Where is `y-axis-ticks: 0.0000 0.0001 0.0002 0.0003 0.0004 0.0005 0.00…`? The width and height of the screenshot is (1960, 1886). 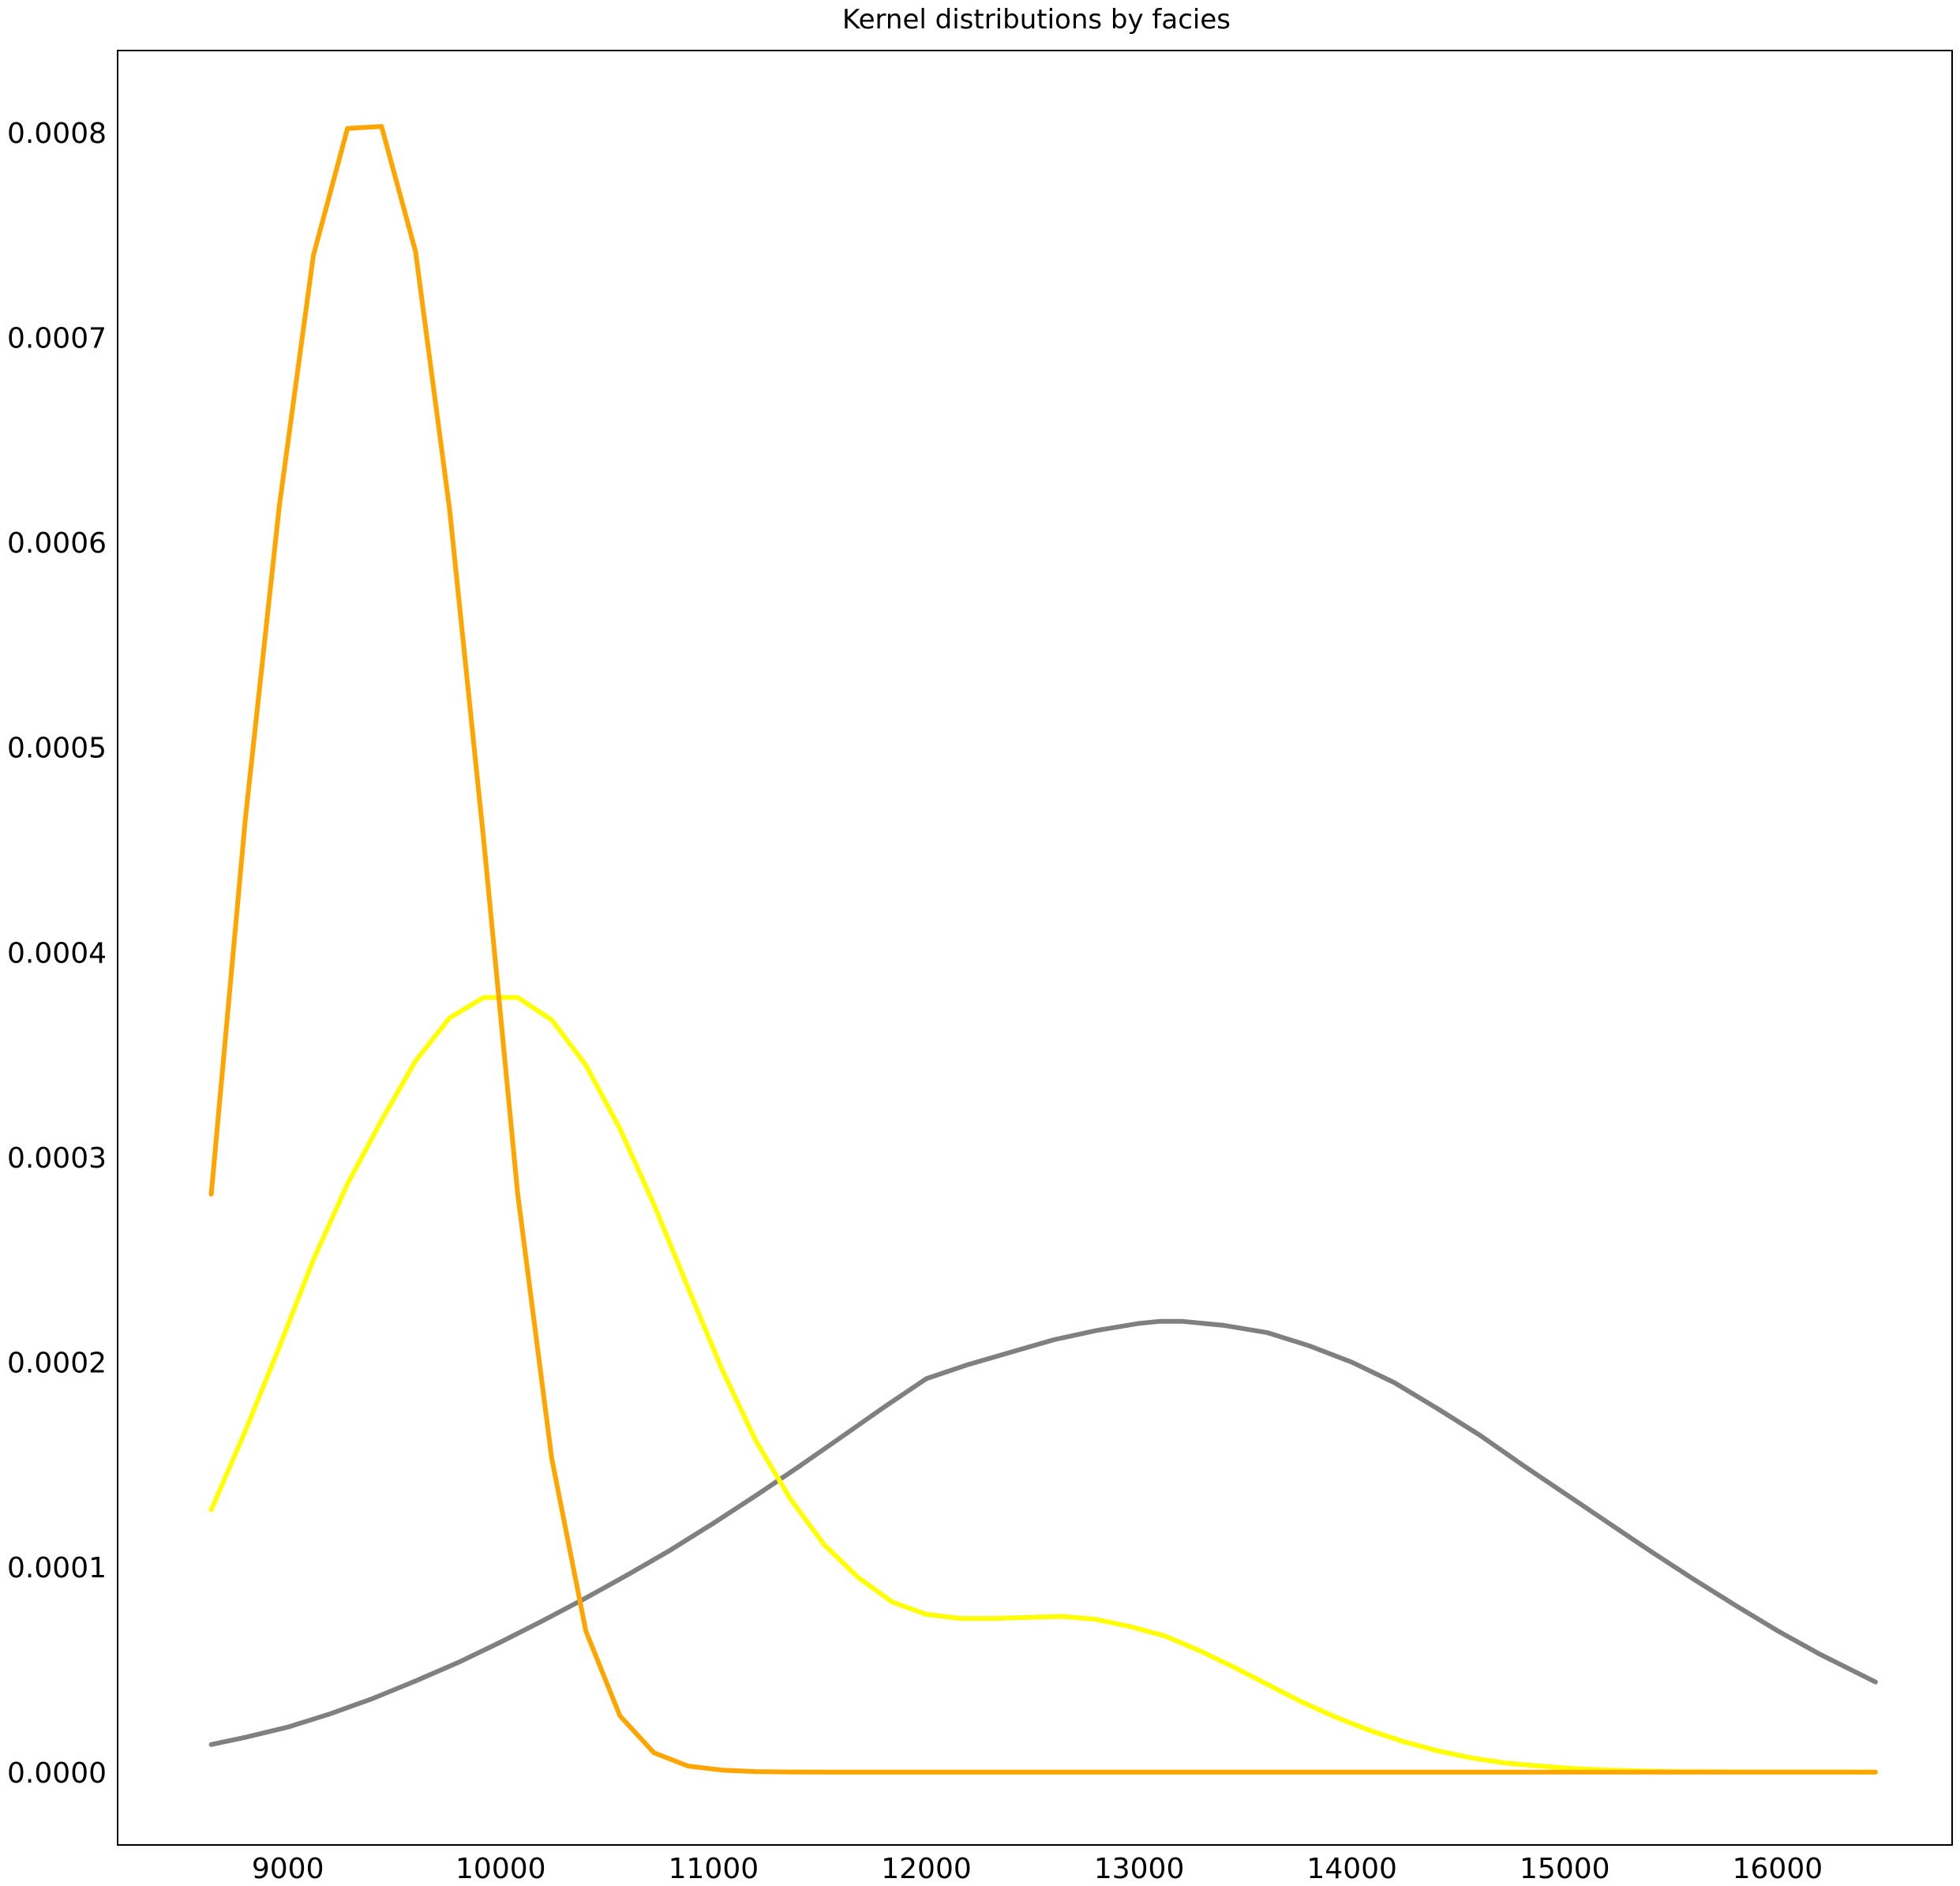
y-axis-ticks: 0.0000 0.0001 0.0002 0.0003 0.0004 0.0005 0.00… is located at coordinates (57, 954).